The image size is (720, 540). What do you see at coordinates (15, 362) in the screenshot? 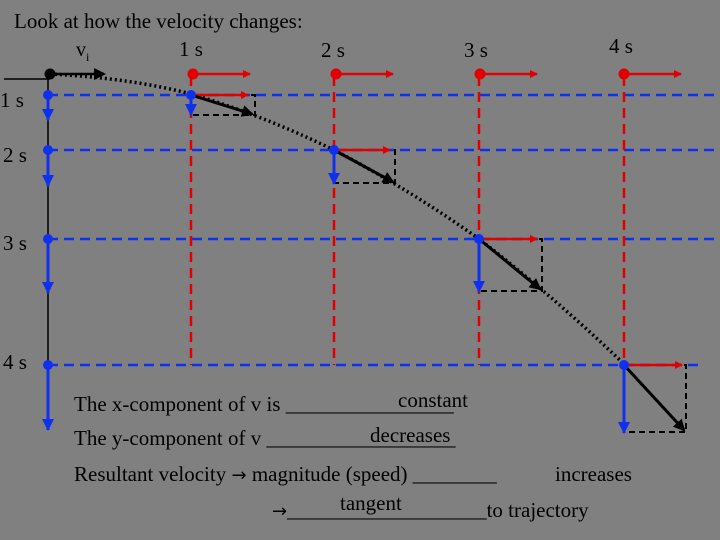
I see `side-time-label-4s: 4 s` at bounding box center [15, 362].